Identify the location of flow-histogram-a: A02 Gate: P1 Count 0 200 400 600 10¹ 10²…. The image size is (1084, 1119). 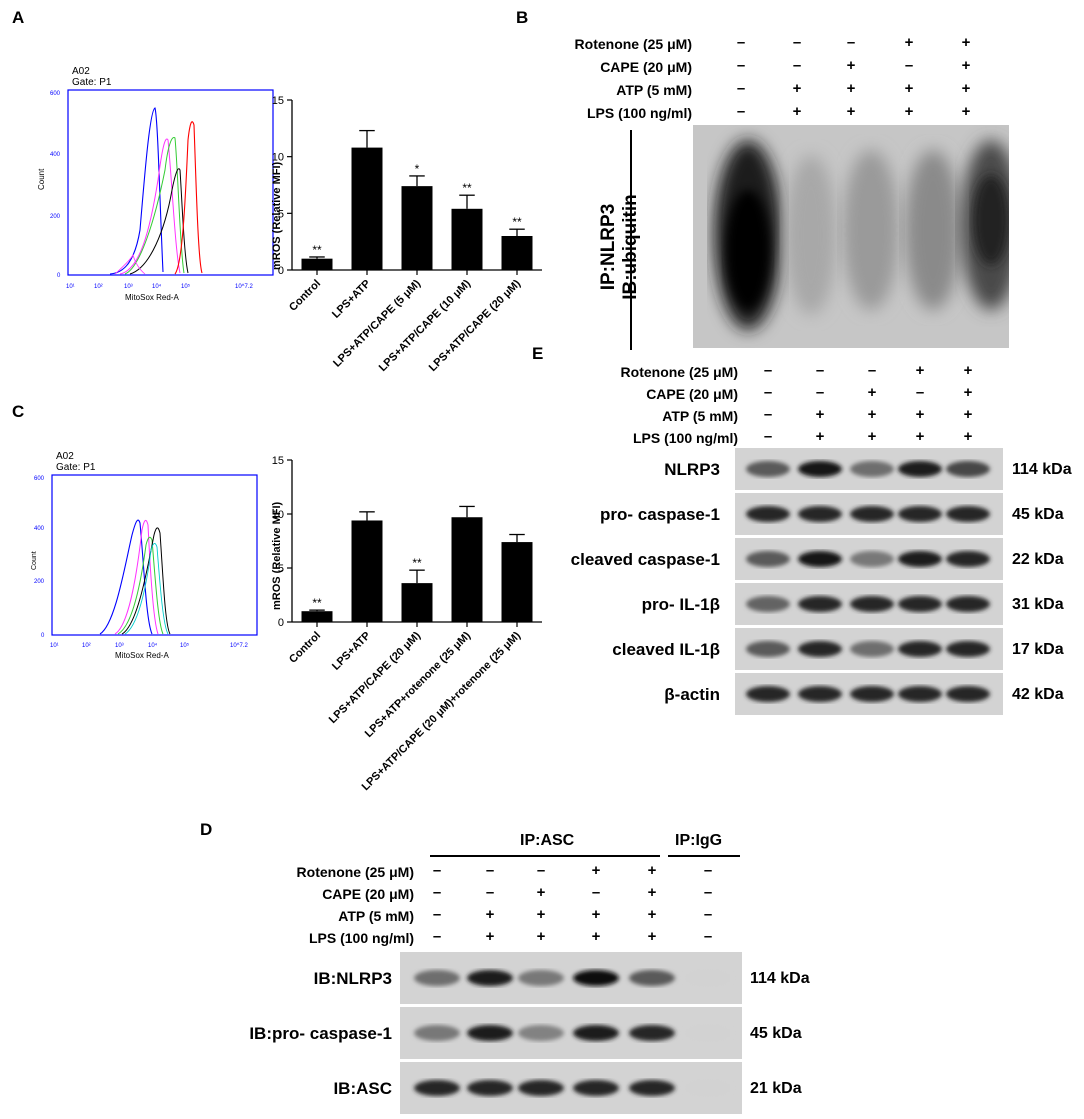
(155, 185).